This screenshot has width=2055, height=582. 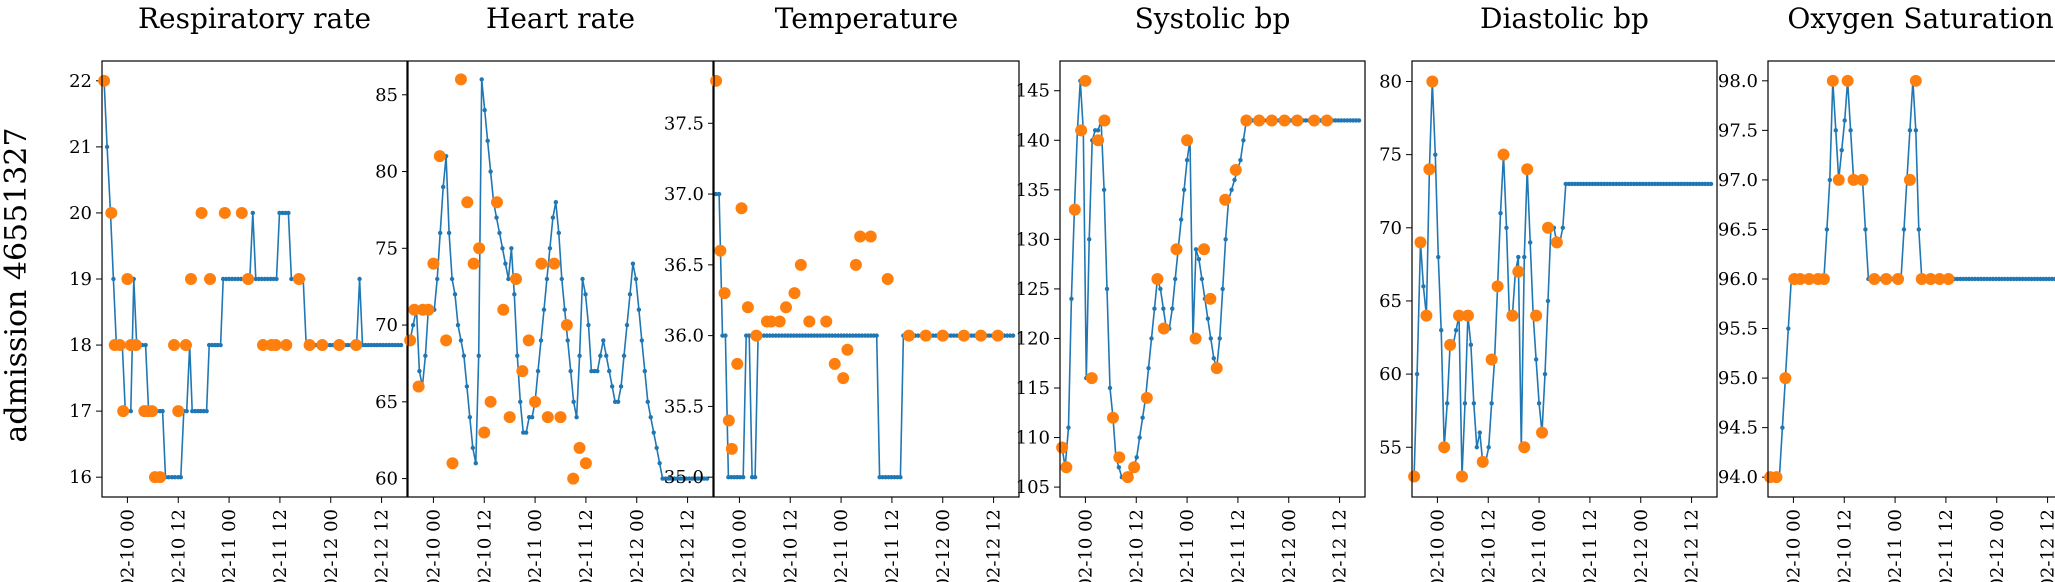 What do you see at coordinates (1738, 428) in the screenshot?
I see `y-tick-label: 94.5` at bounding box center [1738, 428].